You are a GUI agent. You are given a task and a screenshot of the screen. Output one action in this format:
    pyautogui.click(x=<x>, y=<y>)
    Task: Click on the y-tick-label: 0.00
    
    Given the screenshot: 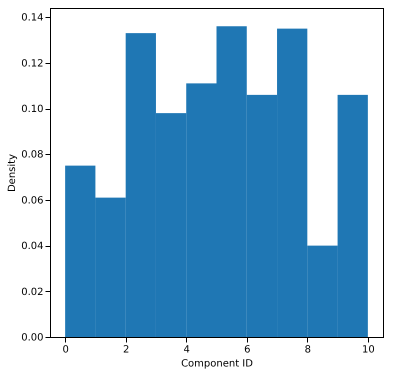 What is the action you would take?
    pyautogui.click(x=32, y=338)
    